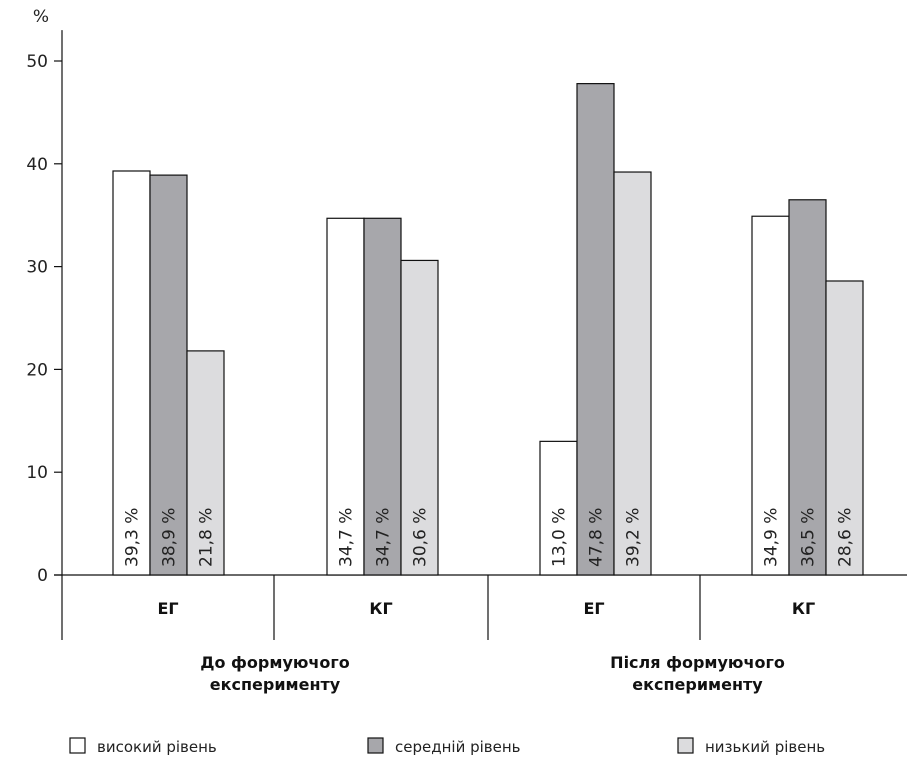  I want to click on phase-label: До формуючого експерименту, so click(275, 673).